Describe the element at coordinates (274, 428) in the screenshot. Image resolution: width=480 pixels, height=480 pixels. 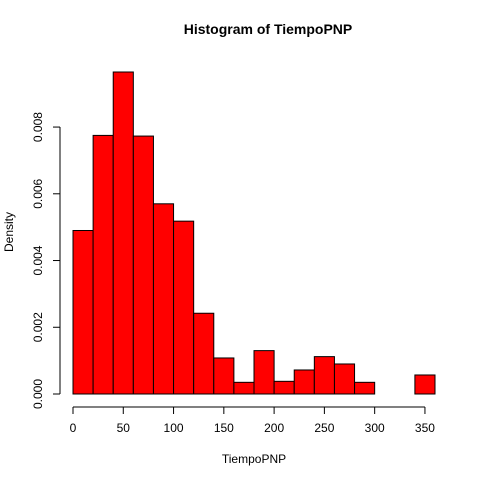
I see `x-tick-label: 200` at that location.